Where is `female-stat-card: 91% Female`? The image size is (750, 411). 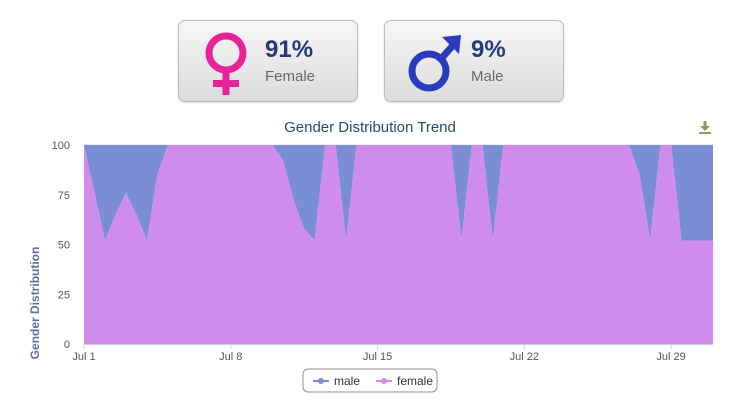 female-stat-card: 91% Female is located at coordinates (268, 61).